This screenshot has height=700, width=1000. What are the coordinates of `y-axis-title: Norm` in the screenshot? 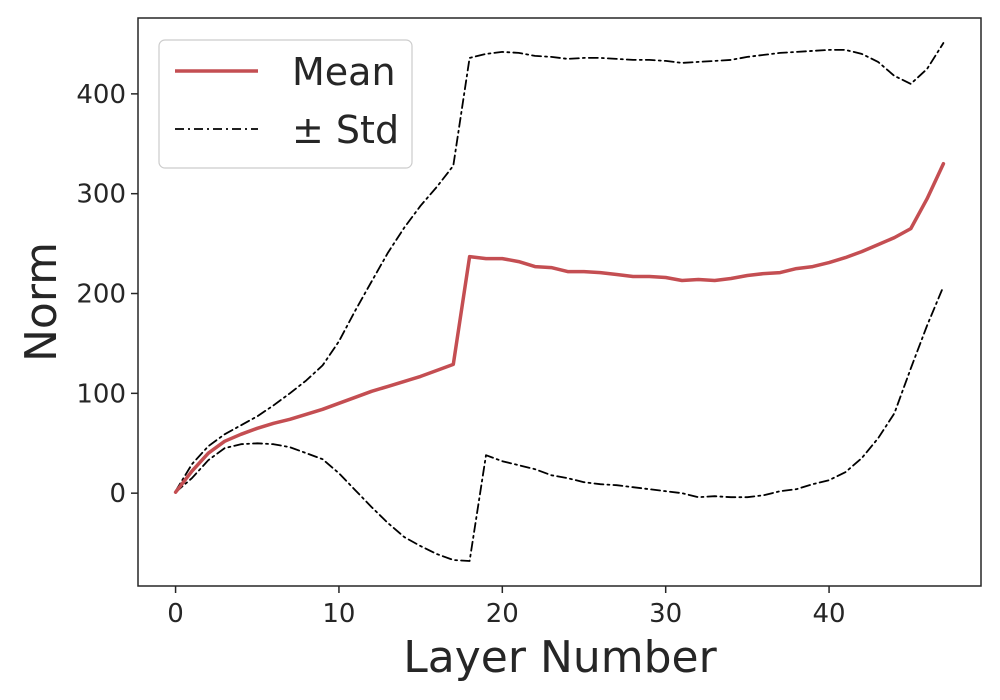 It's located at (41, 302).